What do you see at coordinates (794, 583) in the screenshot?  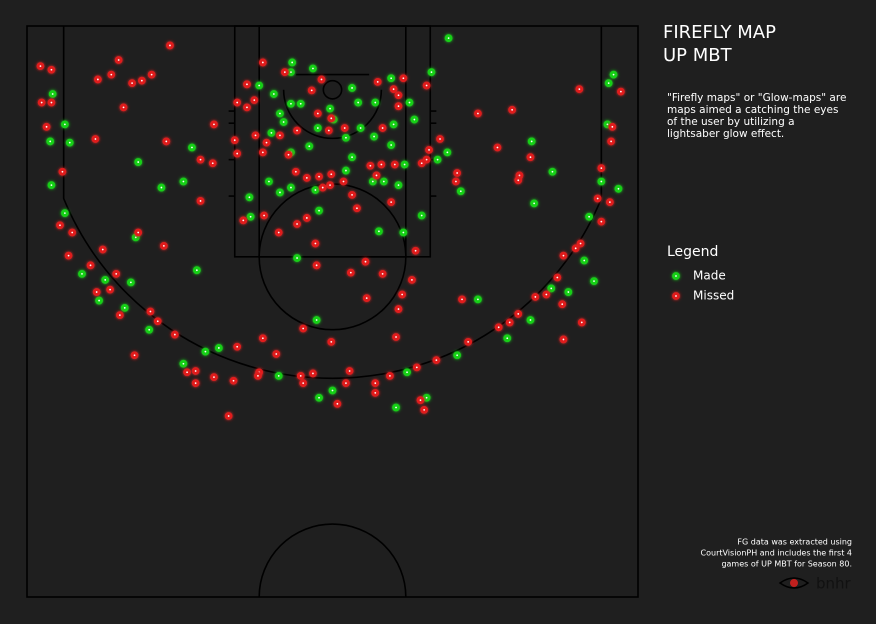 I see `logo-eye` at bounding box center [794, 583].